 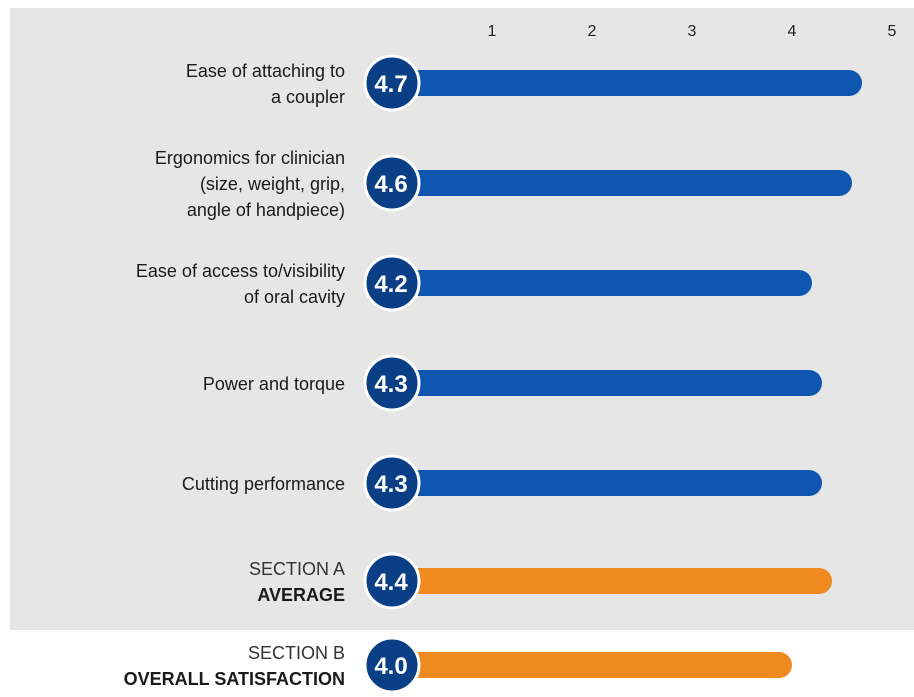 I want to click on bar-row-7: SECTION B OVERALL SATISFACTION 4.0, so click(x=458, y=665).